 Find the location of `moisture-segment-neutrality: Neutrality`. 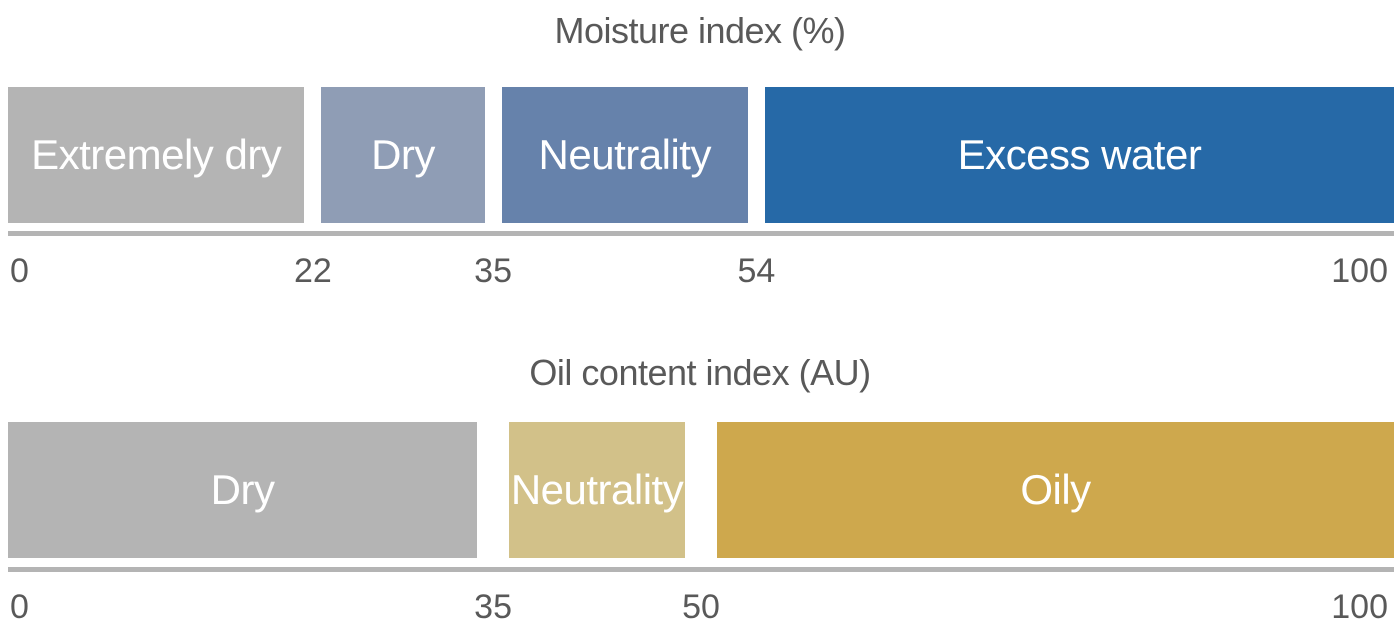

moisture-segment-neutrality: Neutrality is located at coordinates (624, 155).